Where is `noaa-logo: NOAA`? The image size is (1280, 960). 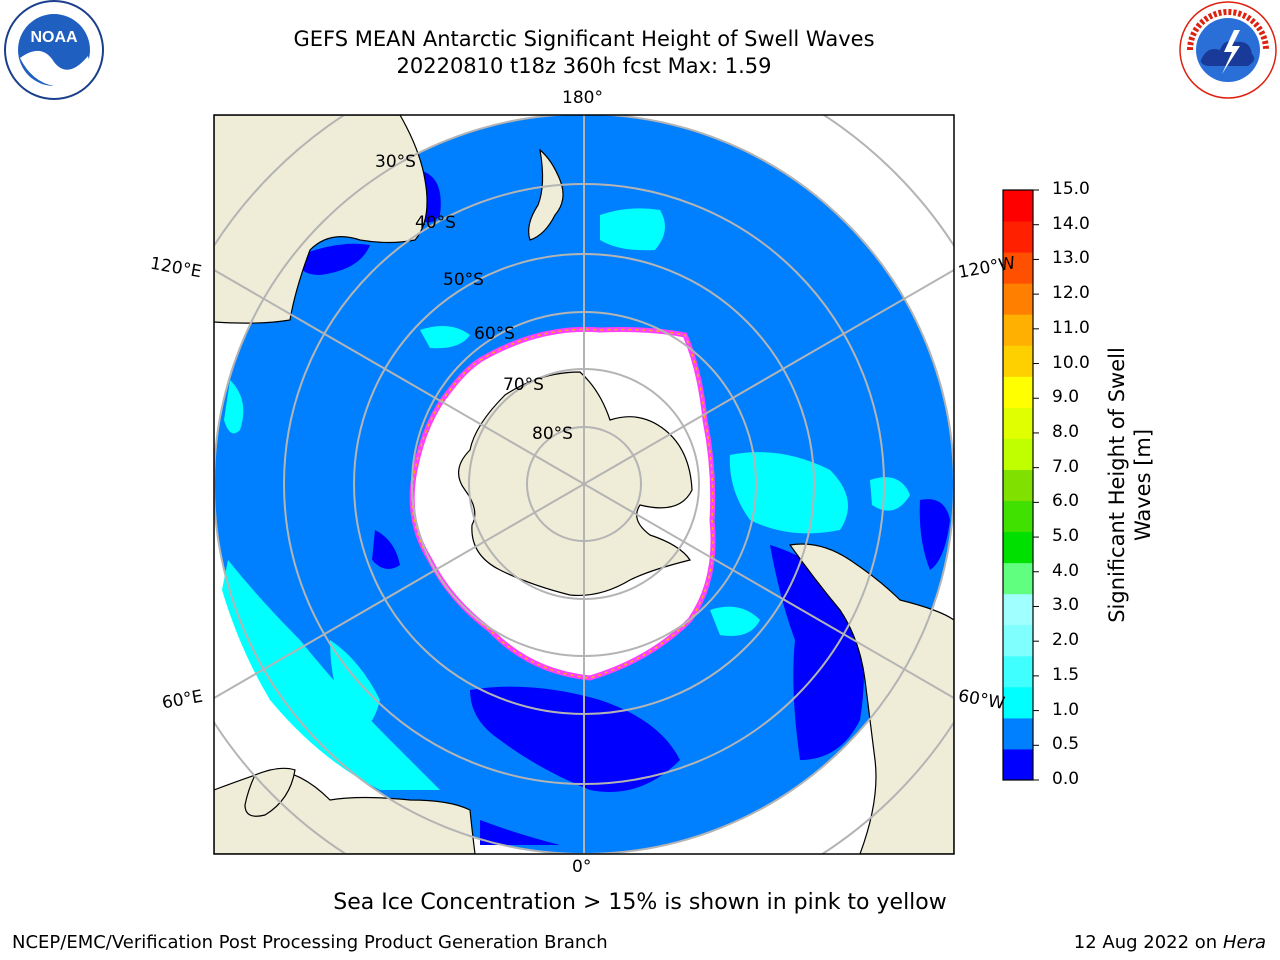
noaa-logo: NOAA is located at coordinates (54, 50).